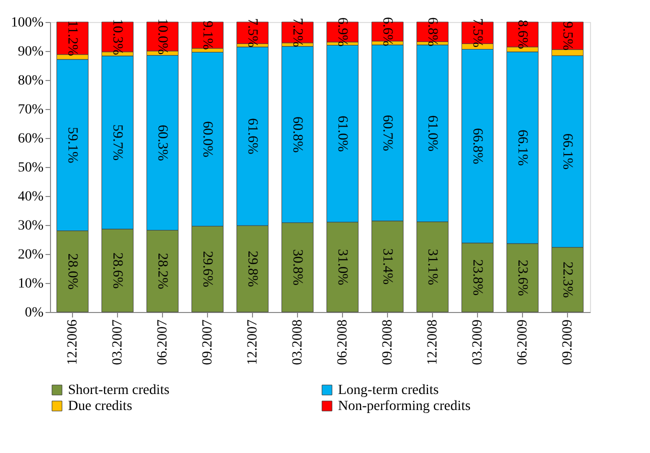 The width and height of the screenshot is (650, 453). I want to click on y-tick-label: 70%, so click(31, 110).